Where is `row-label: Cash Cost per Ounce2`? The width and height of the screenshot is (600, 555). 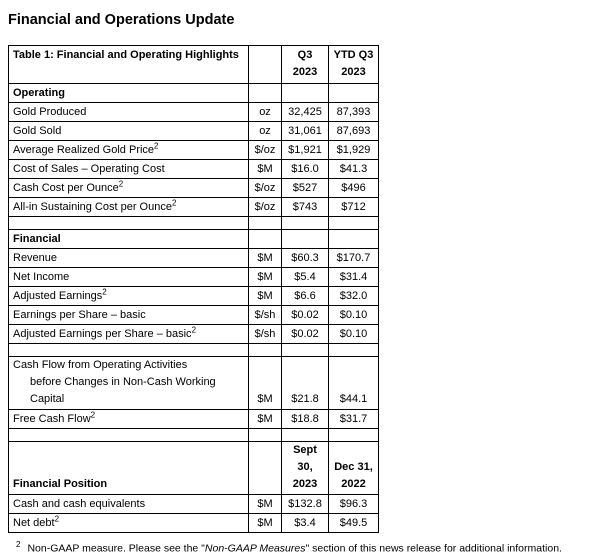
row-label: Cash Cost per Ounce2 is located at coordinates (128, 188).